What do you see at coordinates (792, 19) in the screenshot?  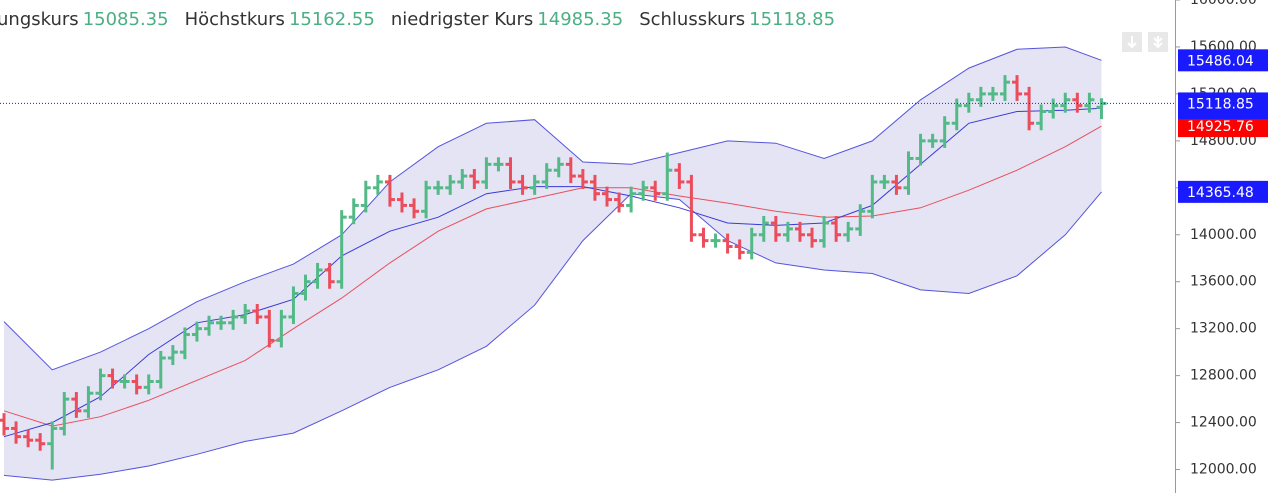 I see `header-value: 15118.85` at bounding box center [792, 19].